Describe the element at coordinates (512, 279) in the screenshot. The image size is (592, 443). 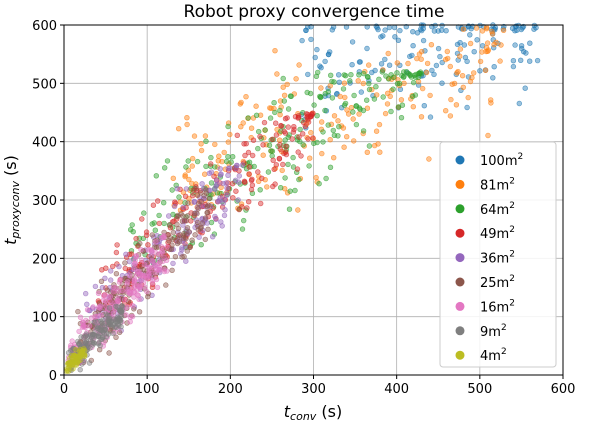
I see `legend-label-sup: 2` at that location.